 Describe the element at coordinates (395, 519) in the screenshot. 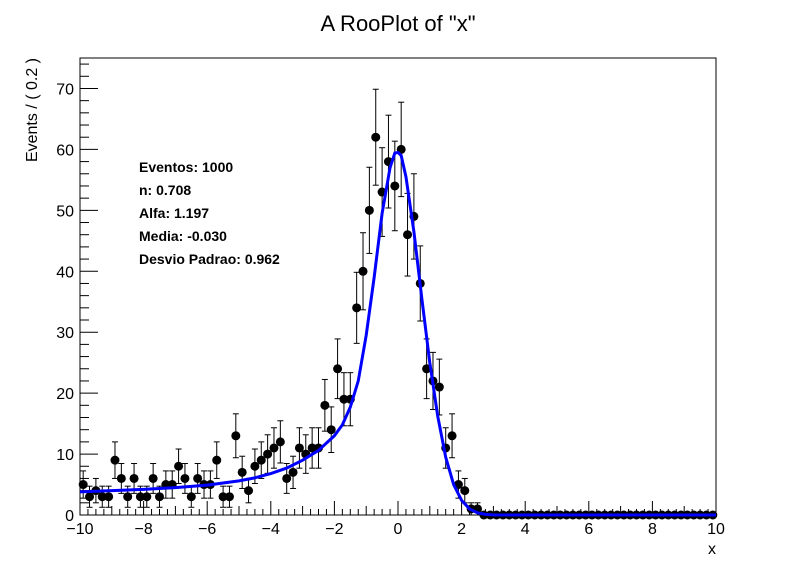

I see `x-axis: −10 −8 −6 −4 −2 0 2 4 6 8 10` at that location.